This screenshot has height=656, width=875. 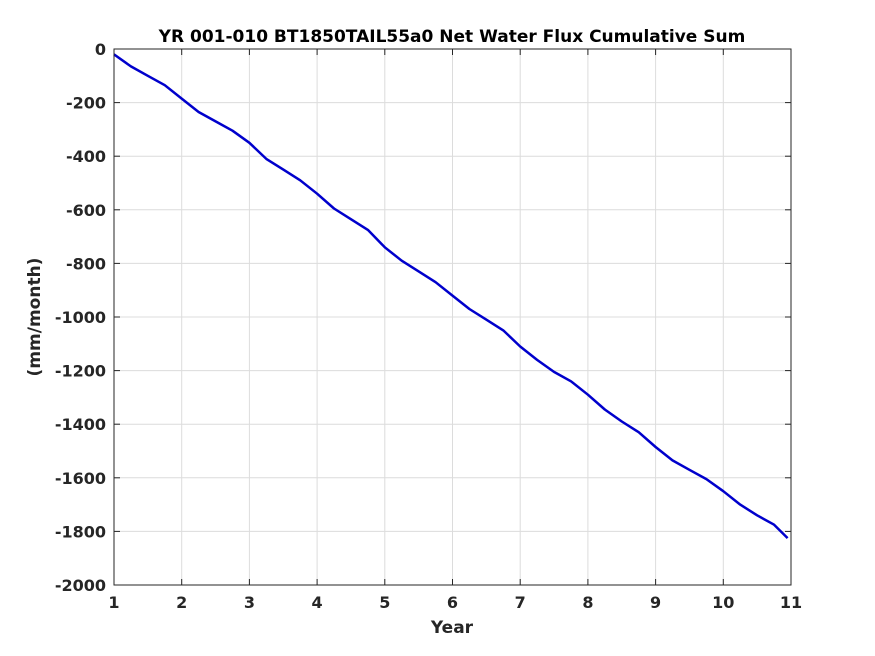 What do you see at coordinates (86, 263) in the screenshot?
I see `y-tick-label: -800` at bounding box center [86, 263].